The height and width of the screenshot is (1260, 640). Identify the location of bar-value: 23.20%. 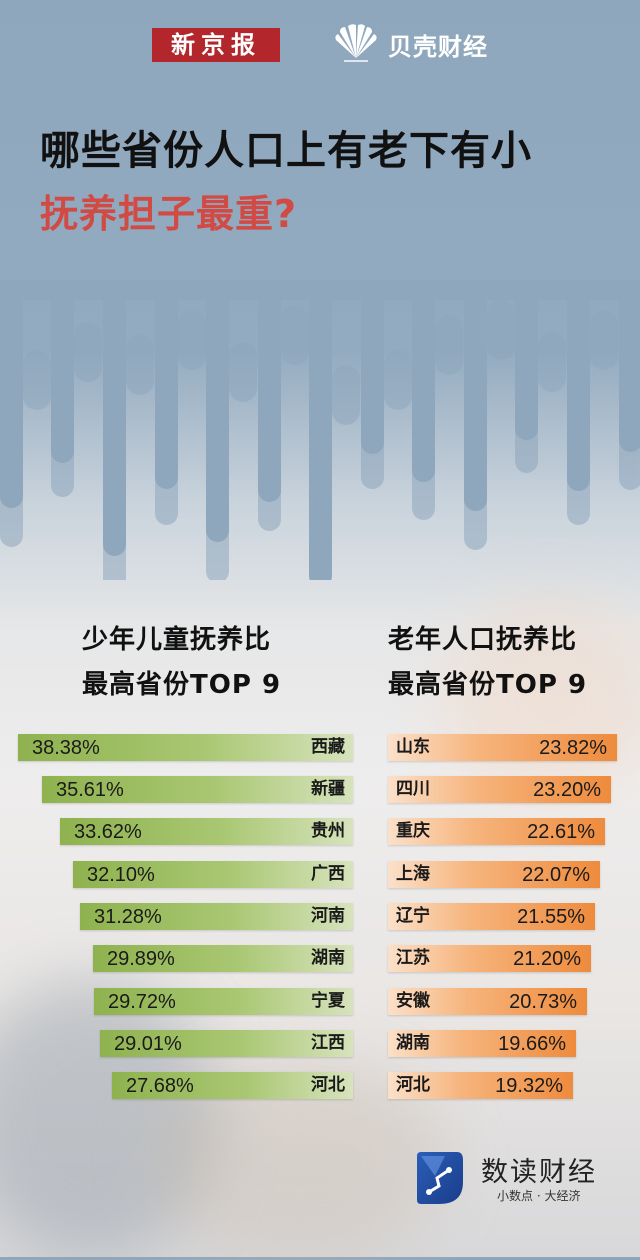
(567, 790).